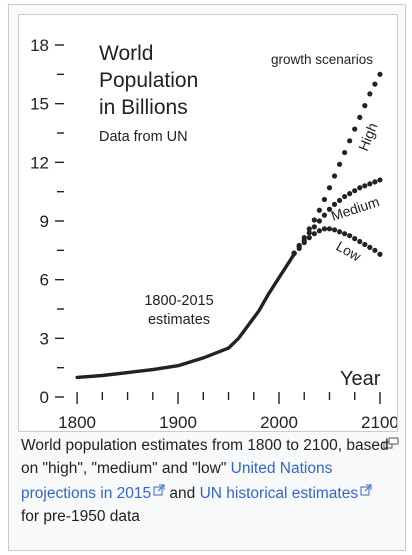 The image size is (412, 555). What do you see at coordinates (279, 493) in the screenshot?
I see `un-historical-link-text: UN historical estimates` at bounding box center [279, 493].